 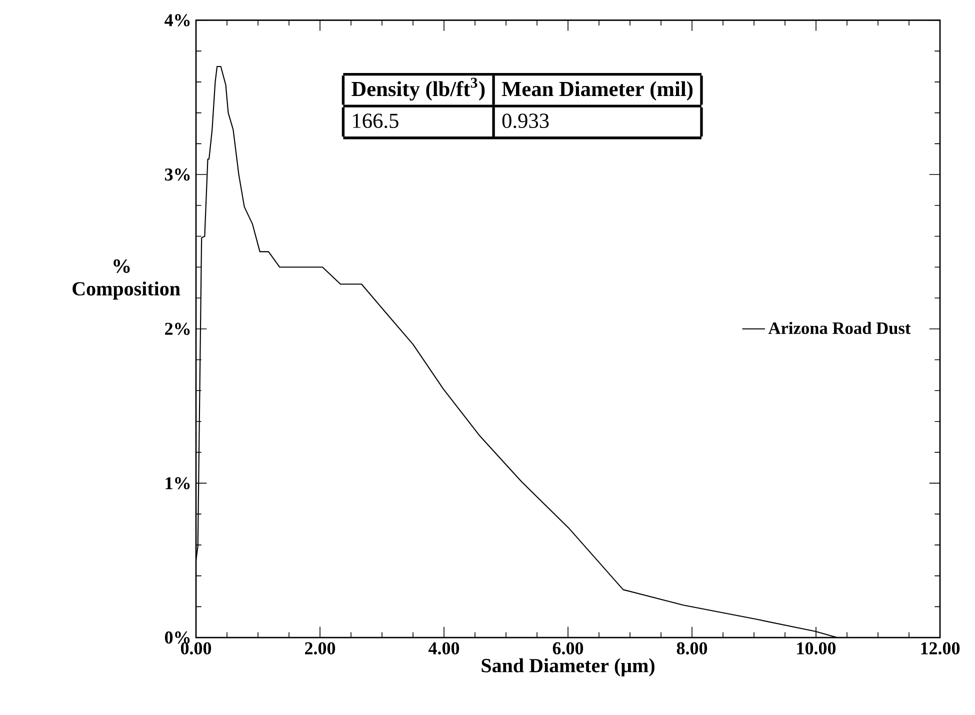 What do you see at coordinates (444, 648) in the screenshot?
I see `x-tick-label: 4.00` at bounding box center [444, 648].